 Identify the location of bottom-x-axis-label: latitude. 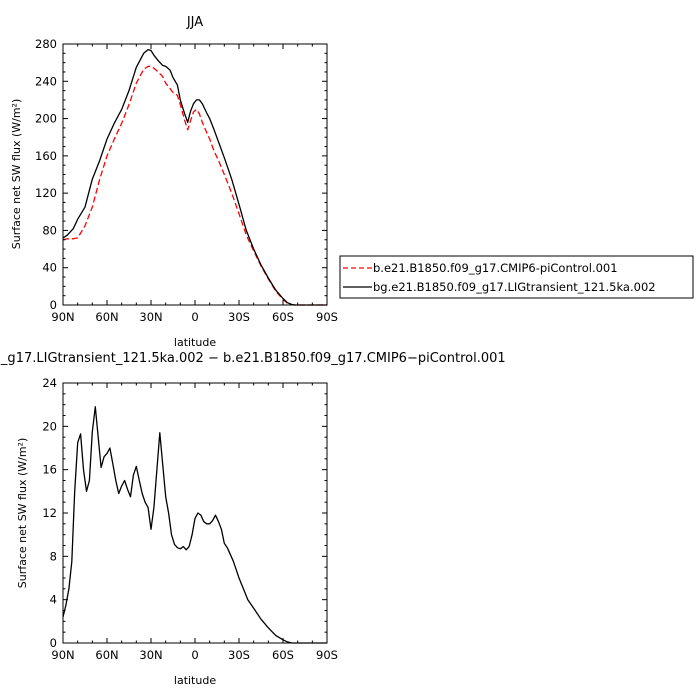
(195, 680).